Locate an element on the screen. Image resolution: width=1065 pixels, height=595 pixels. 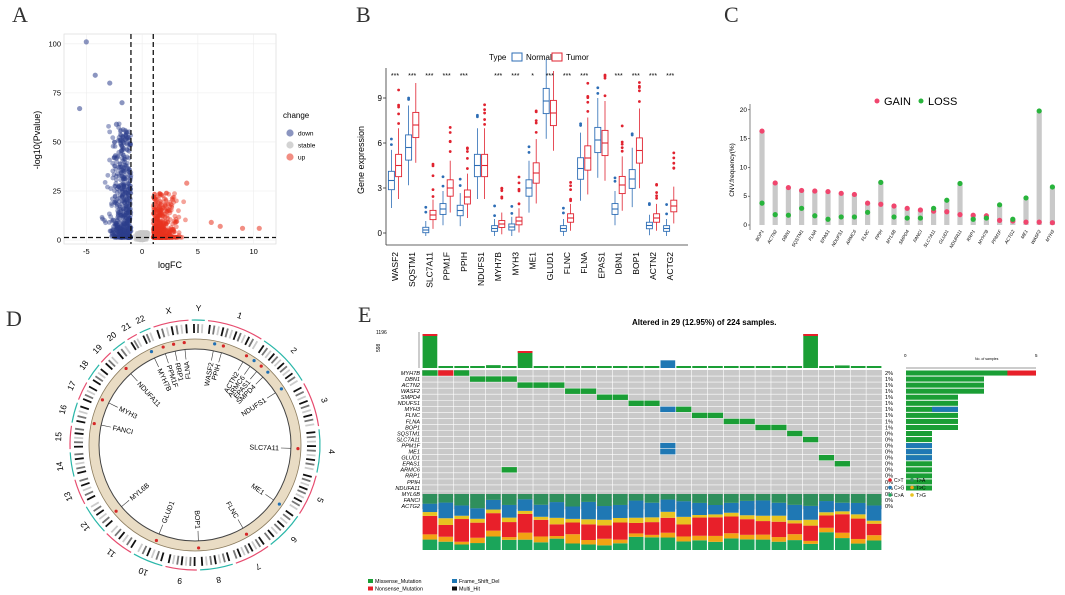
panel-label-d: D is located at coordinates (14, 318).